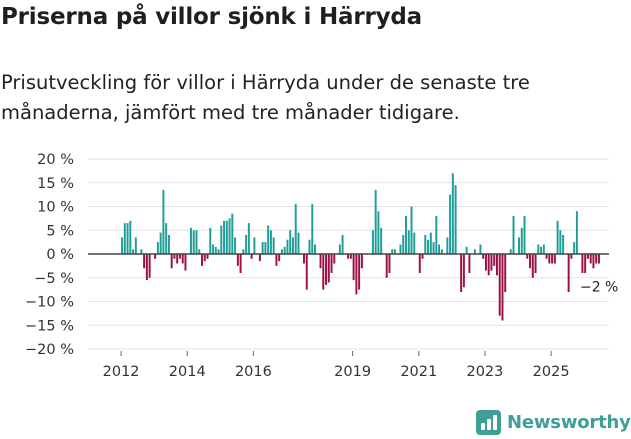  What do you see at coordinates (336, 365) in the screenshot?
I see `x-axis-labels: 2012 2014 2016 2019 2021 2023 2025` at bounding box center [336, 365].